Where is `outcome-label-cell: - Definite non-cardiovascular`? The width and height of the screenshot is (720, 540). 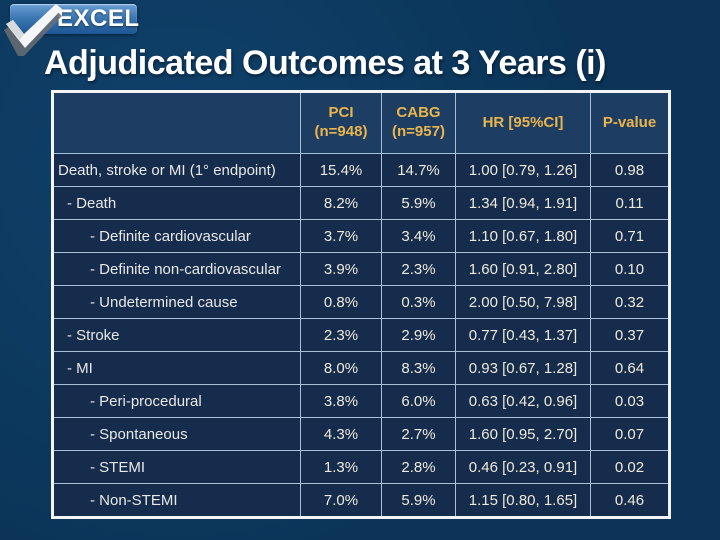 outcome-label-cell: - Definite non-cardiovascular is located at coordinates (176, 269).